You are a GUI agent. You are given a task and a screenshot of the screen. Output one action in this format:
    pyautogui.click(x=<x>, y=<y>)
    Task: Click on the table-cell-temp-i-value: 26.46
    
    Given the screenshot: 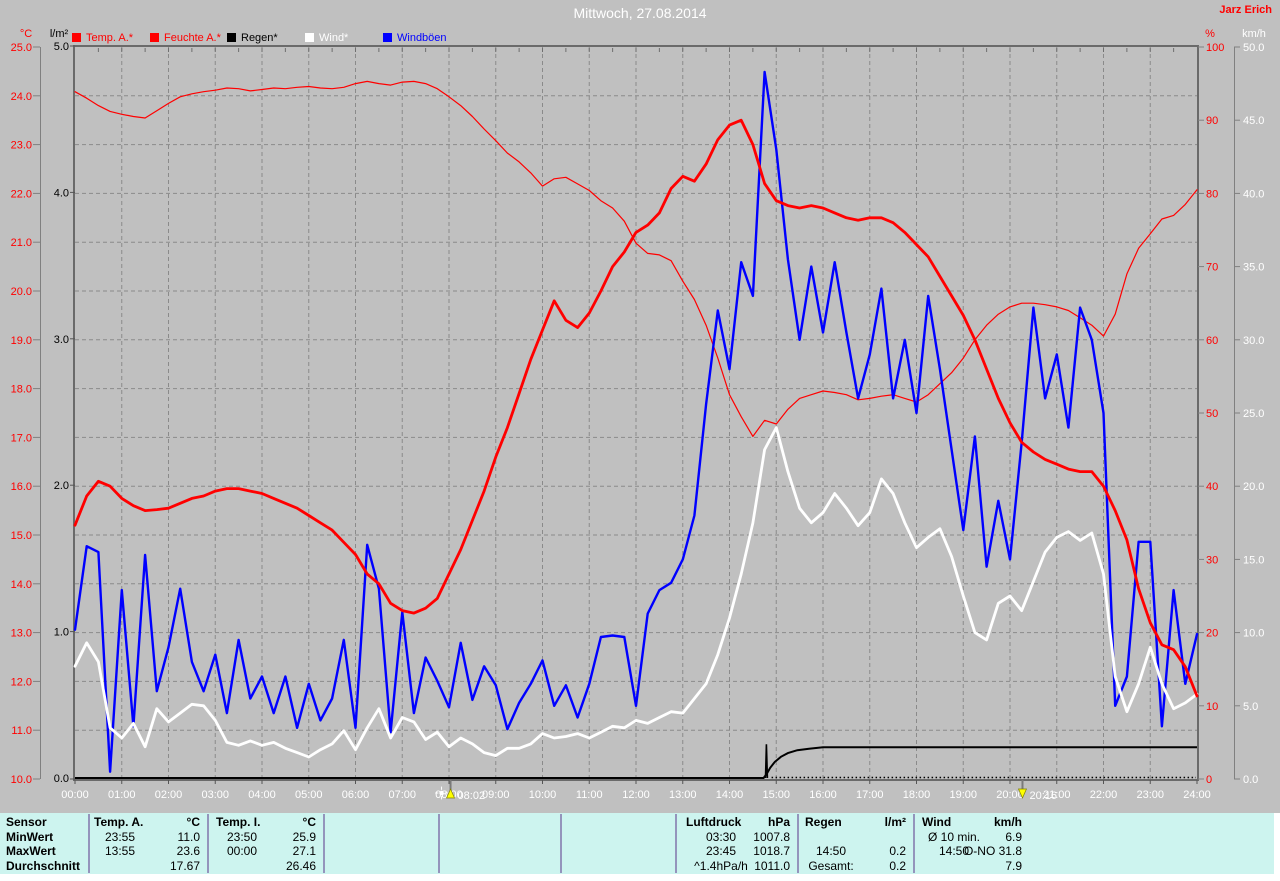 What is the action you would take?
    pyautogui.click(x=300, y=865)
    